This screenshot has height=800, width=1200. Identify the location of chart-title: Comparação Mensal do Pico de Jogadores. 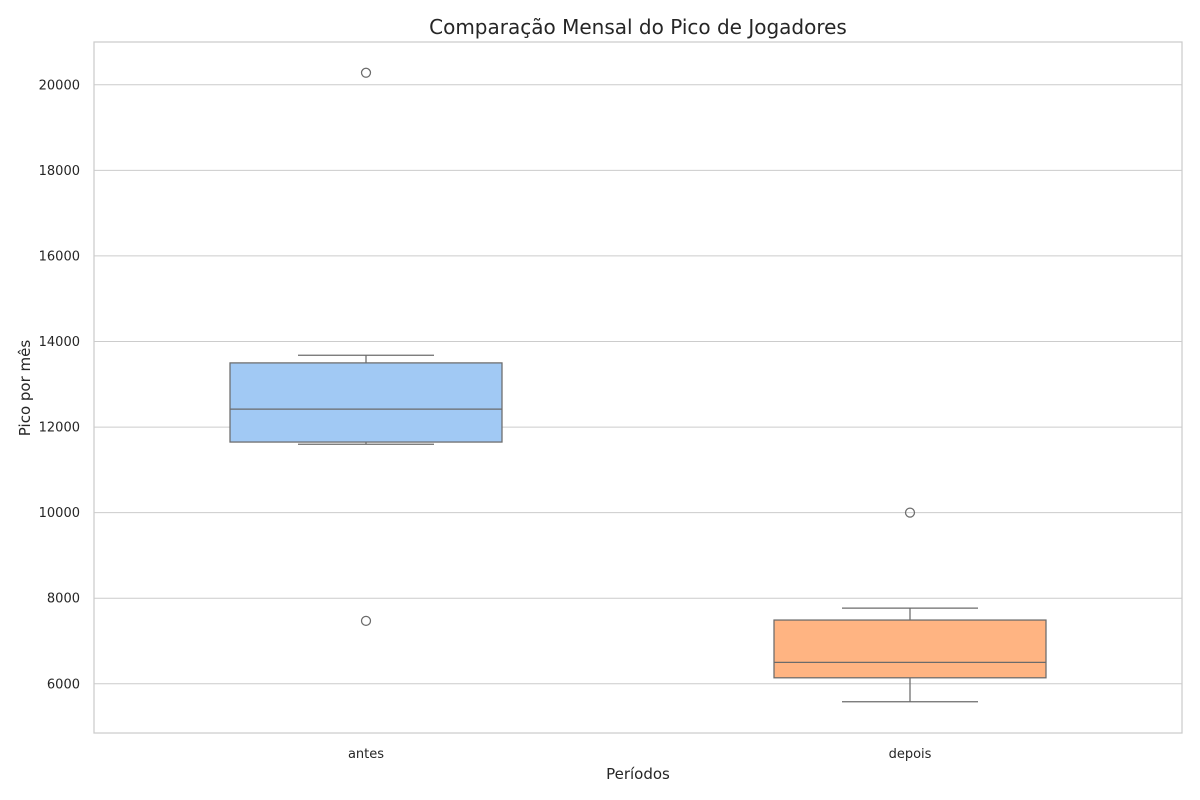
(638, 27).